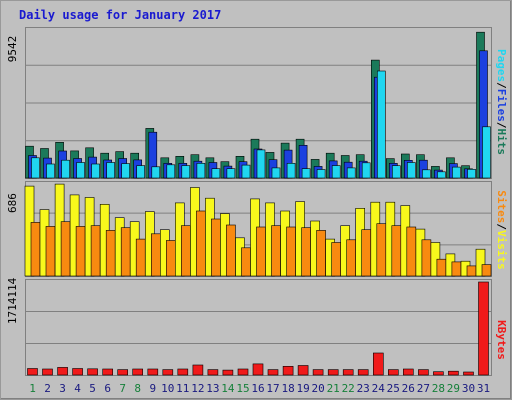 The width and height of the screenshot is (512, 400). What do you see at coordinates (272, 388) in the screenshot?
I see `x-tick-label-day-17: 17` at bounding box center [272, 388].